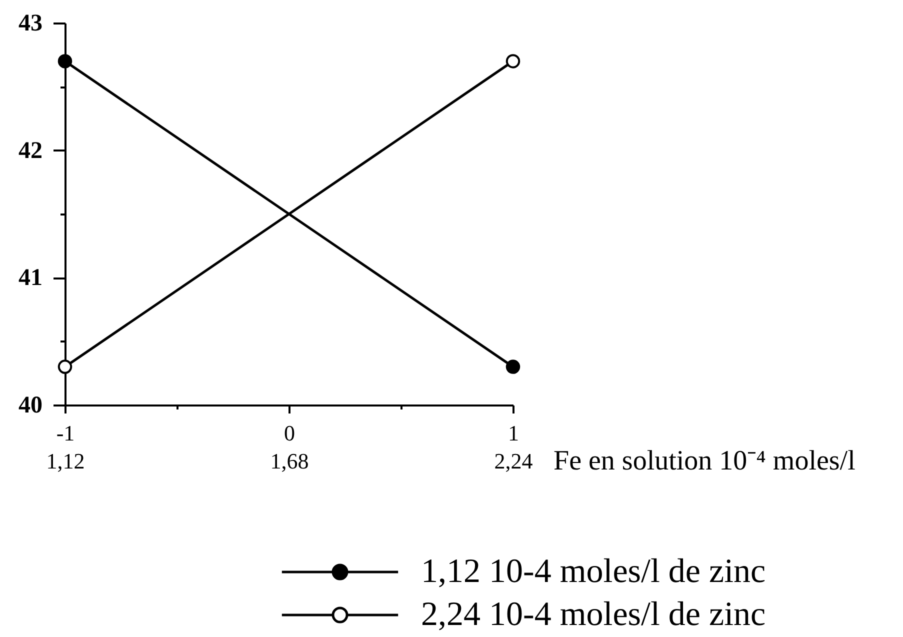 Image resolution: width=903 pixels, height=637 pixels. I want to click on legend-label: 1,12 10-4 moles/l de zinc, so click(593, 571).